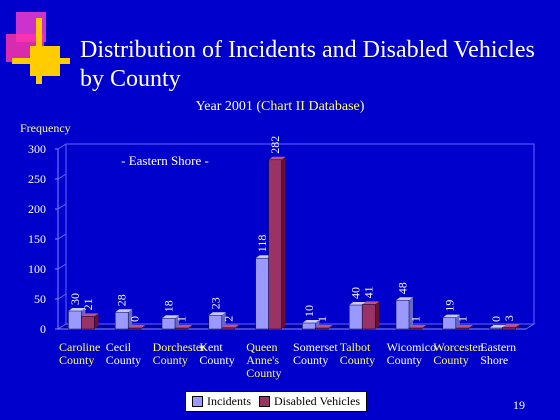  Describe the element at coordinates (355, 347) in the screenshot. I see `category-label: Talbot` at that location.